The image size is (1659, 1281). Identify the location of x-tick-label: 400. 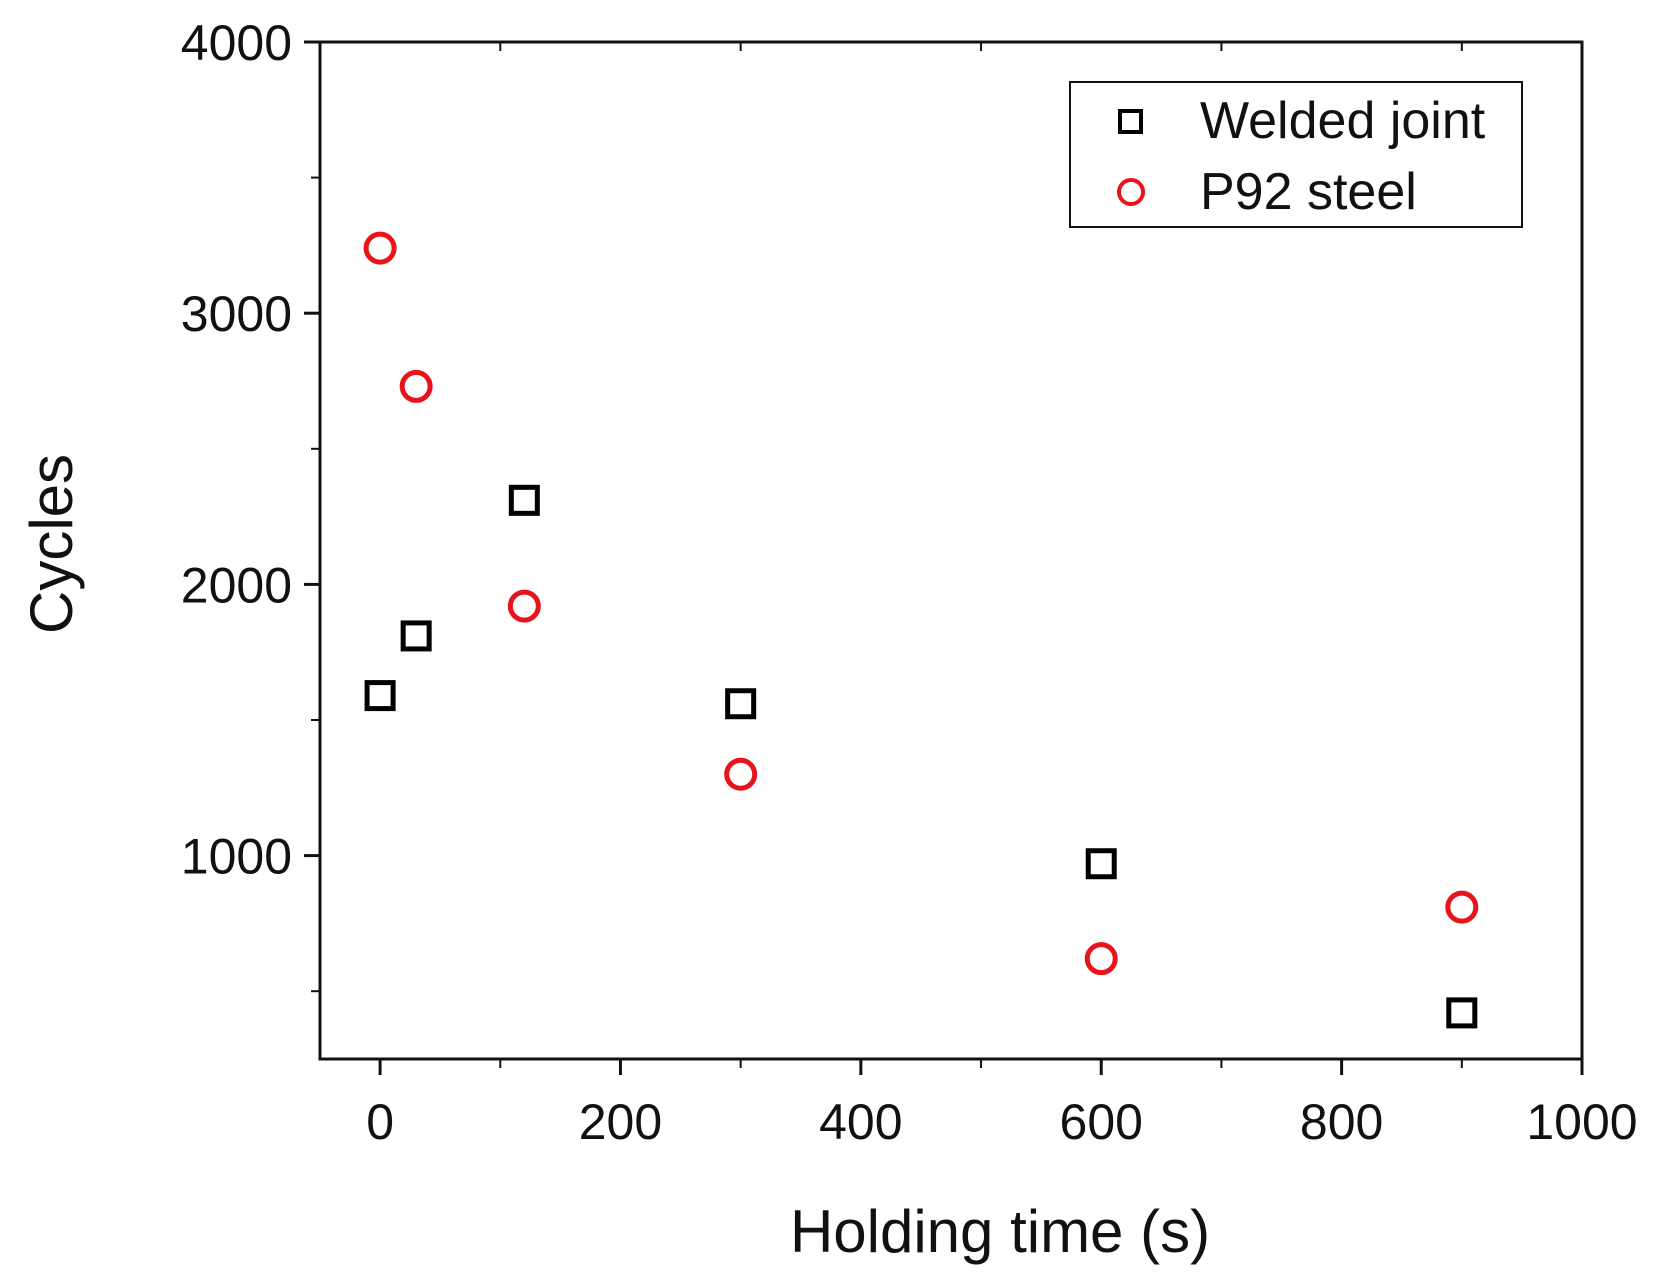
(860, 1122).